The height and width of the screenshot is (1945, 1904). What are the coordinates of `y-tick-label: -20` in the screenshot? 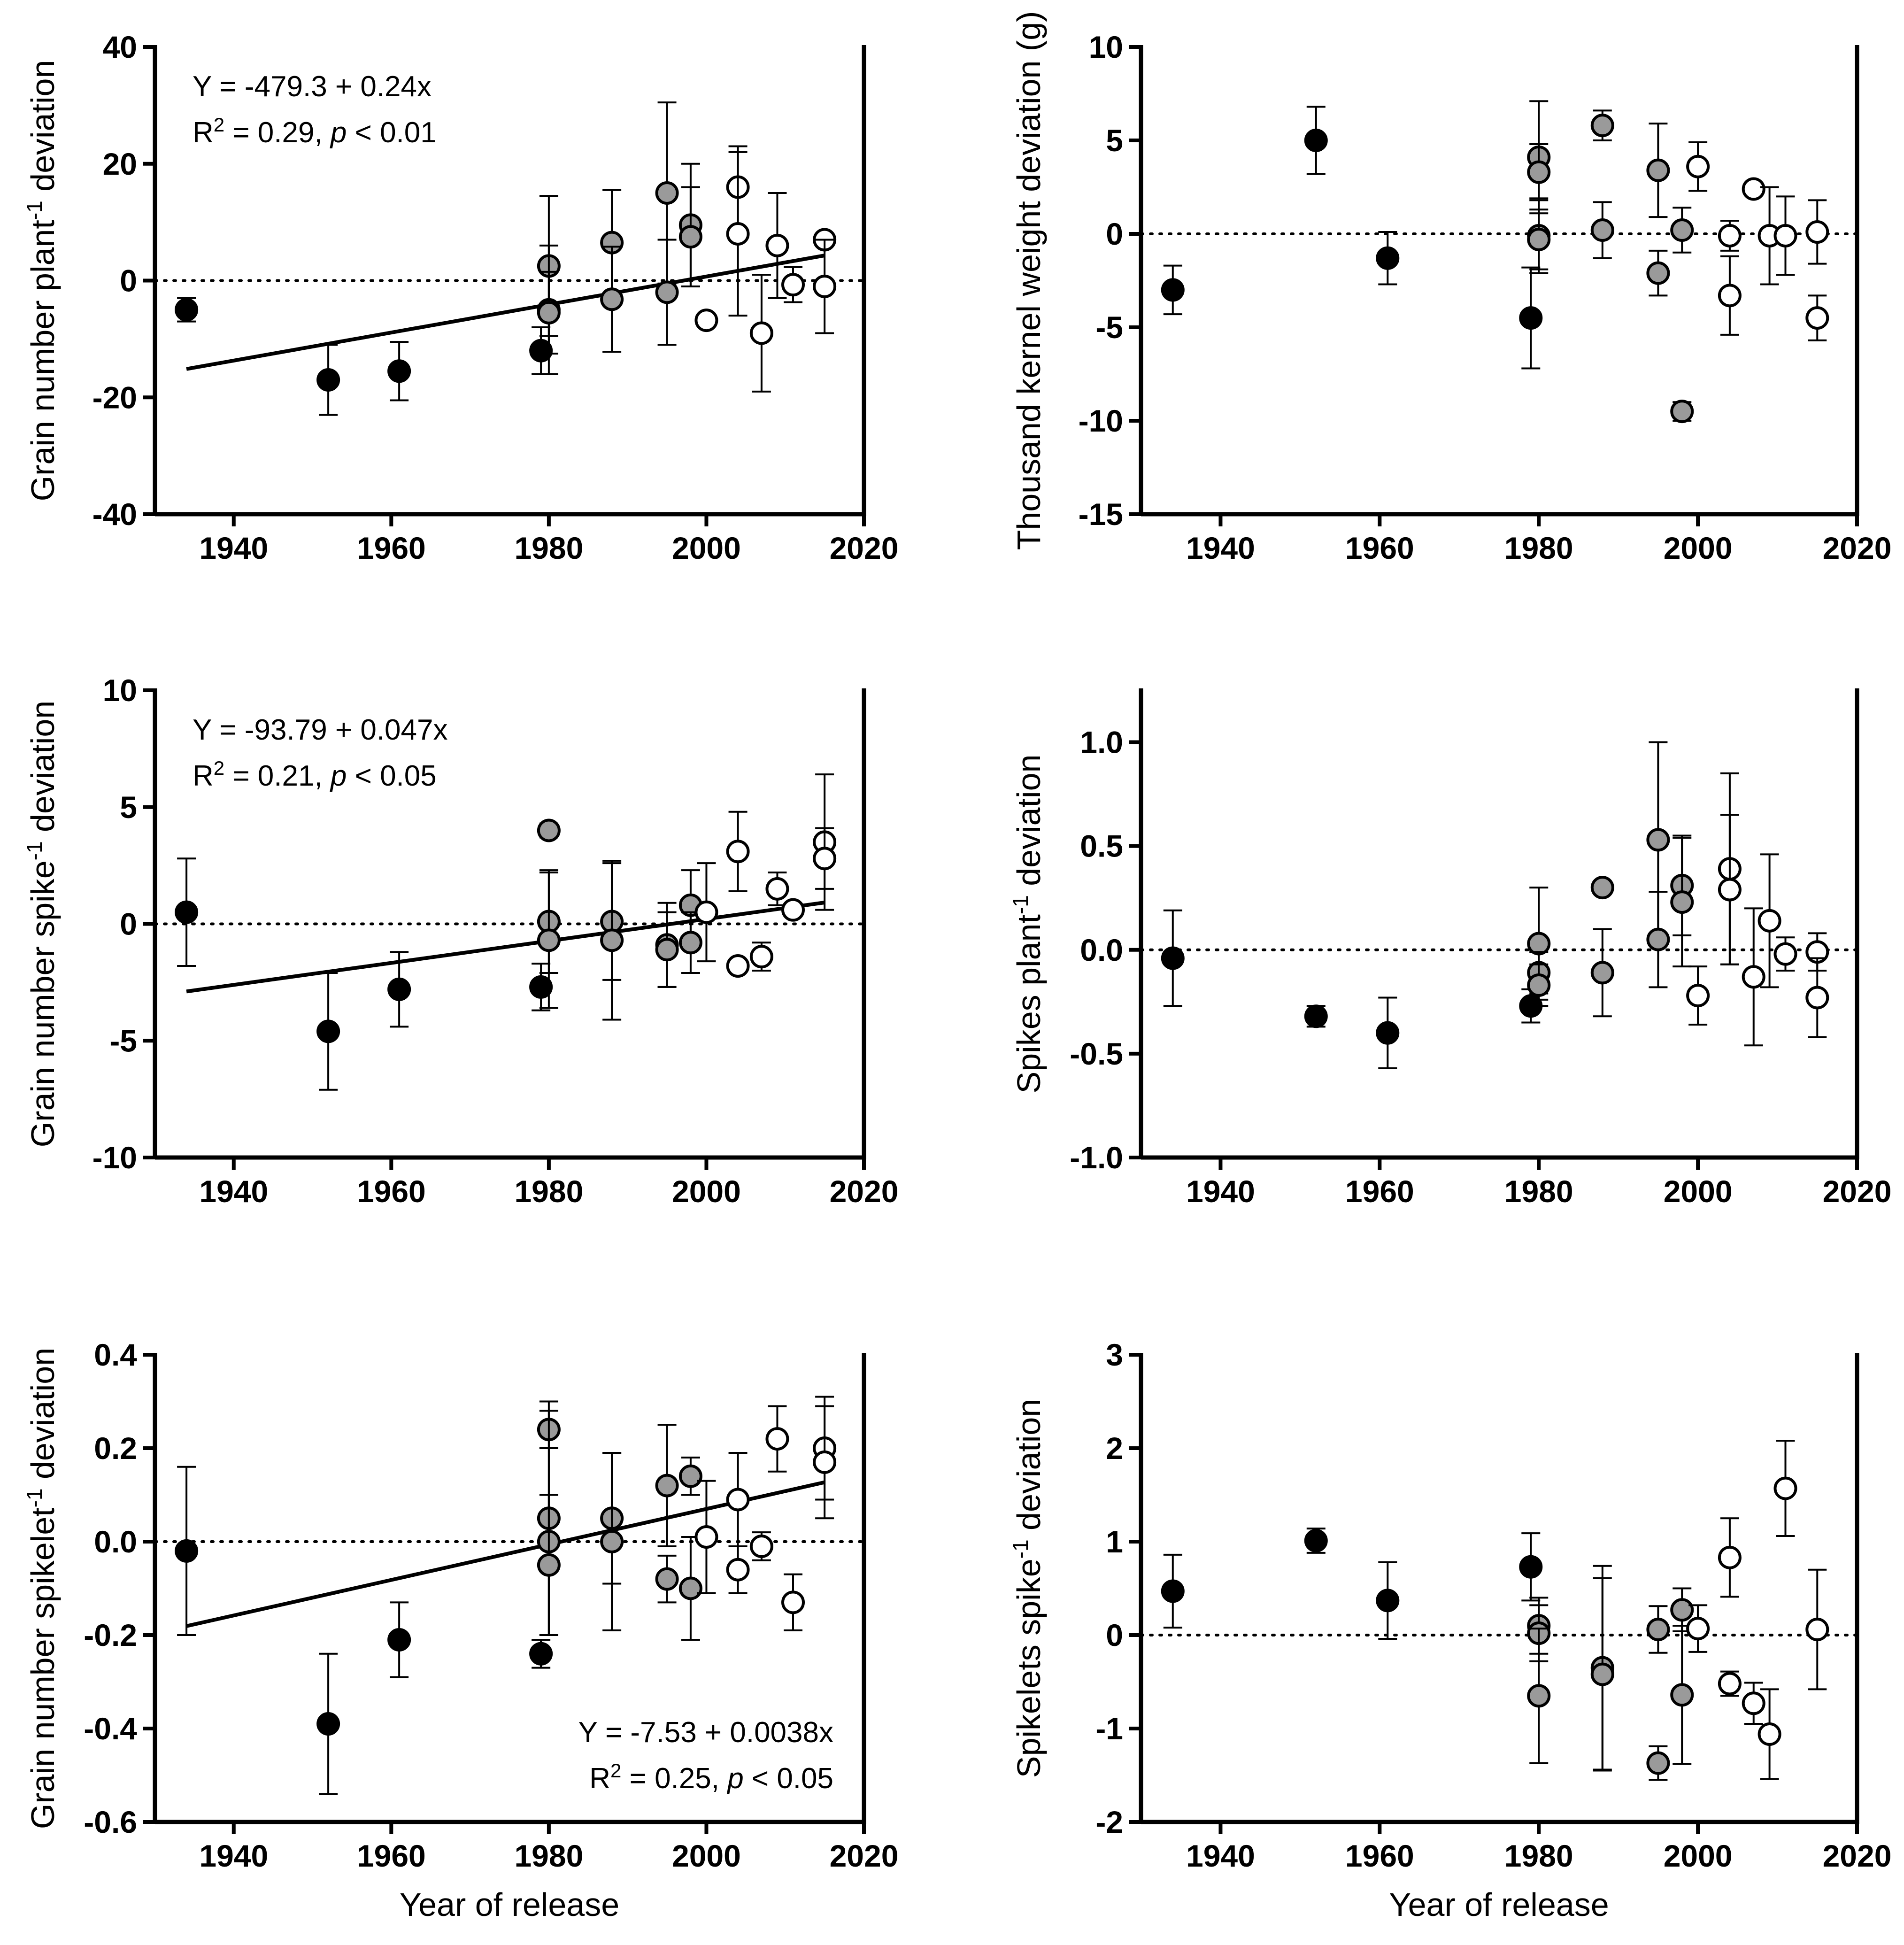 It's located at (115, 398).